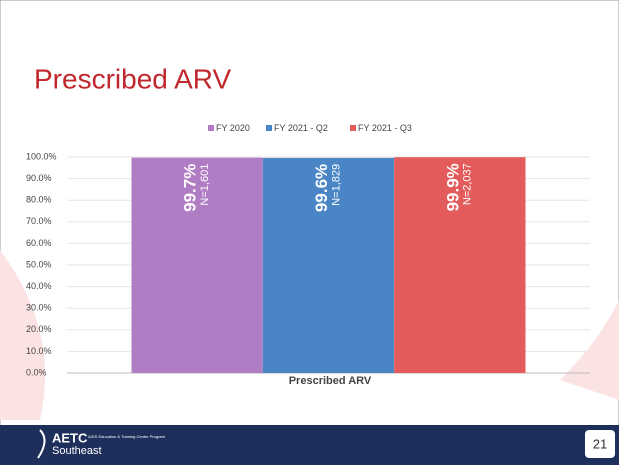 The width and height of the screenshot is (619, 465). Describe the element at coordinates (468, 184) in the screenshot. I see `data-annotation: N=2,037` at that location.